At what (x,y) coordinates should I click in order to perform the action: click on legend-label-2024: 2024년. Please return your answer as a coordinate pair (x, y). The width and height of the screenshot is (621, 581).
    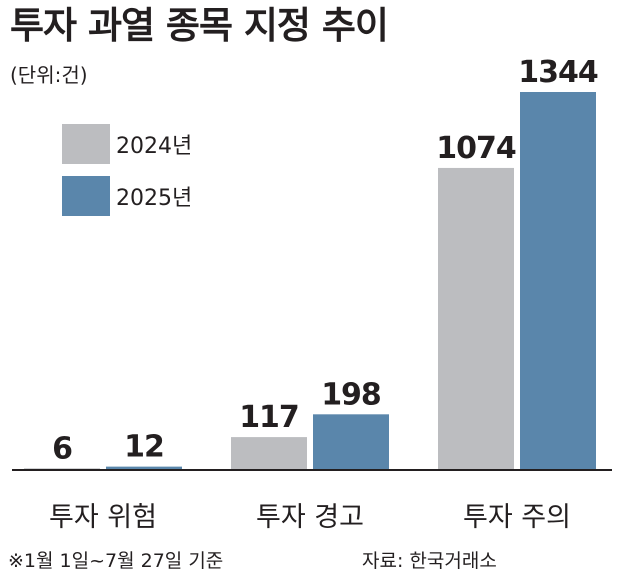
    Looking at the image, I should click on (154, 146).